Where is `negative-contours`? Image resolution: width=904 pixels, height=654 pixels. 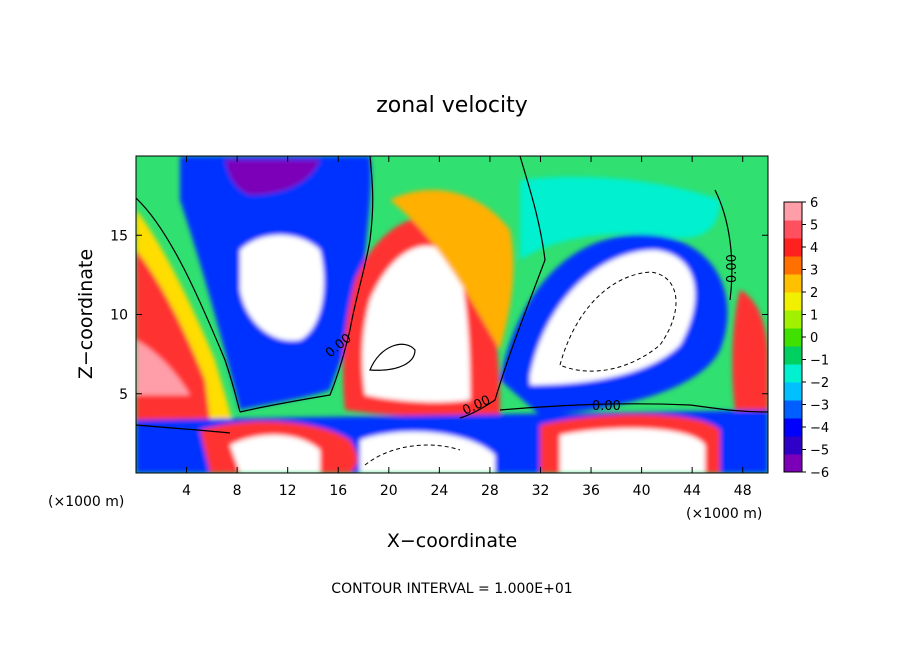 negative-contours is located at coordinates (520, 368).